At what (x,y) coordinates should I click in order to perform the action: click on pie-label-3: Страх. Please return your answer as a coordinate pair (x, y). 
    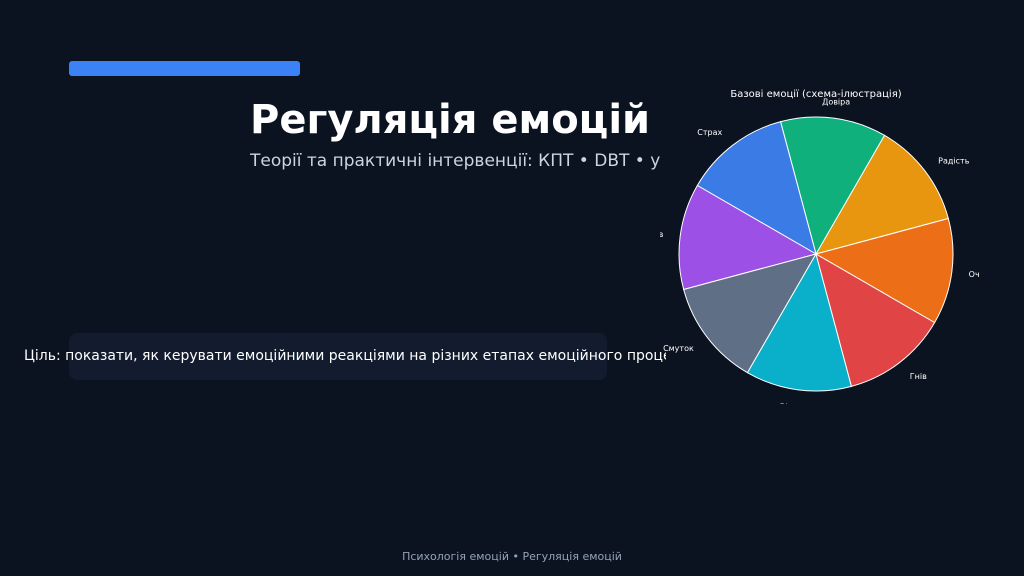
    Looking at the image, I should click on (709, 132).